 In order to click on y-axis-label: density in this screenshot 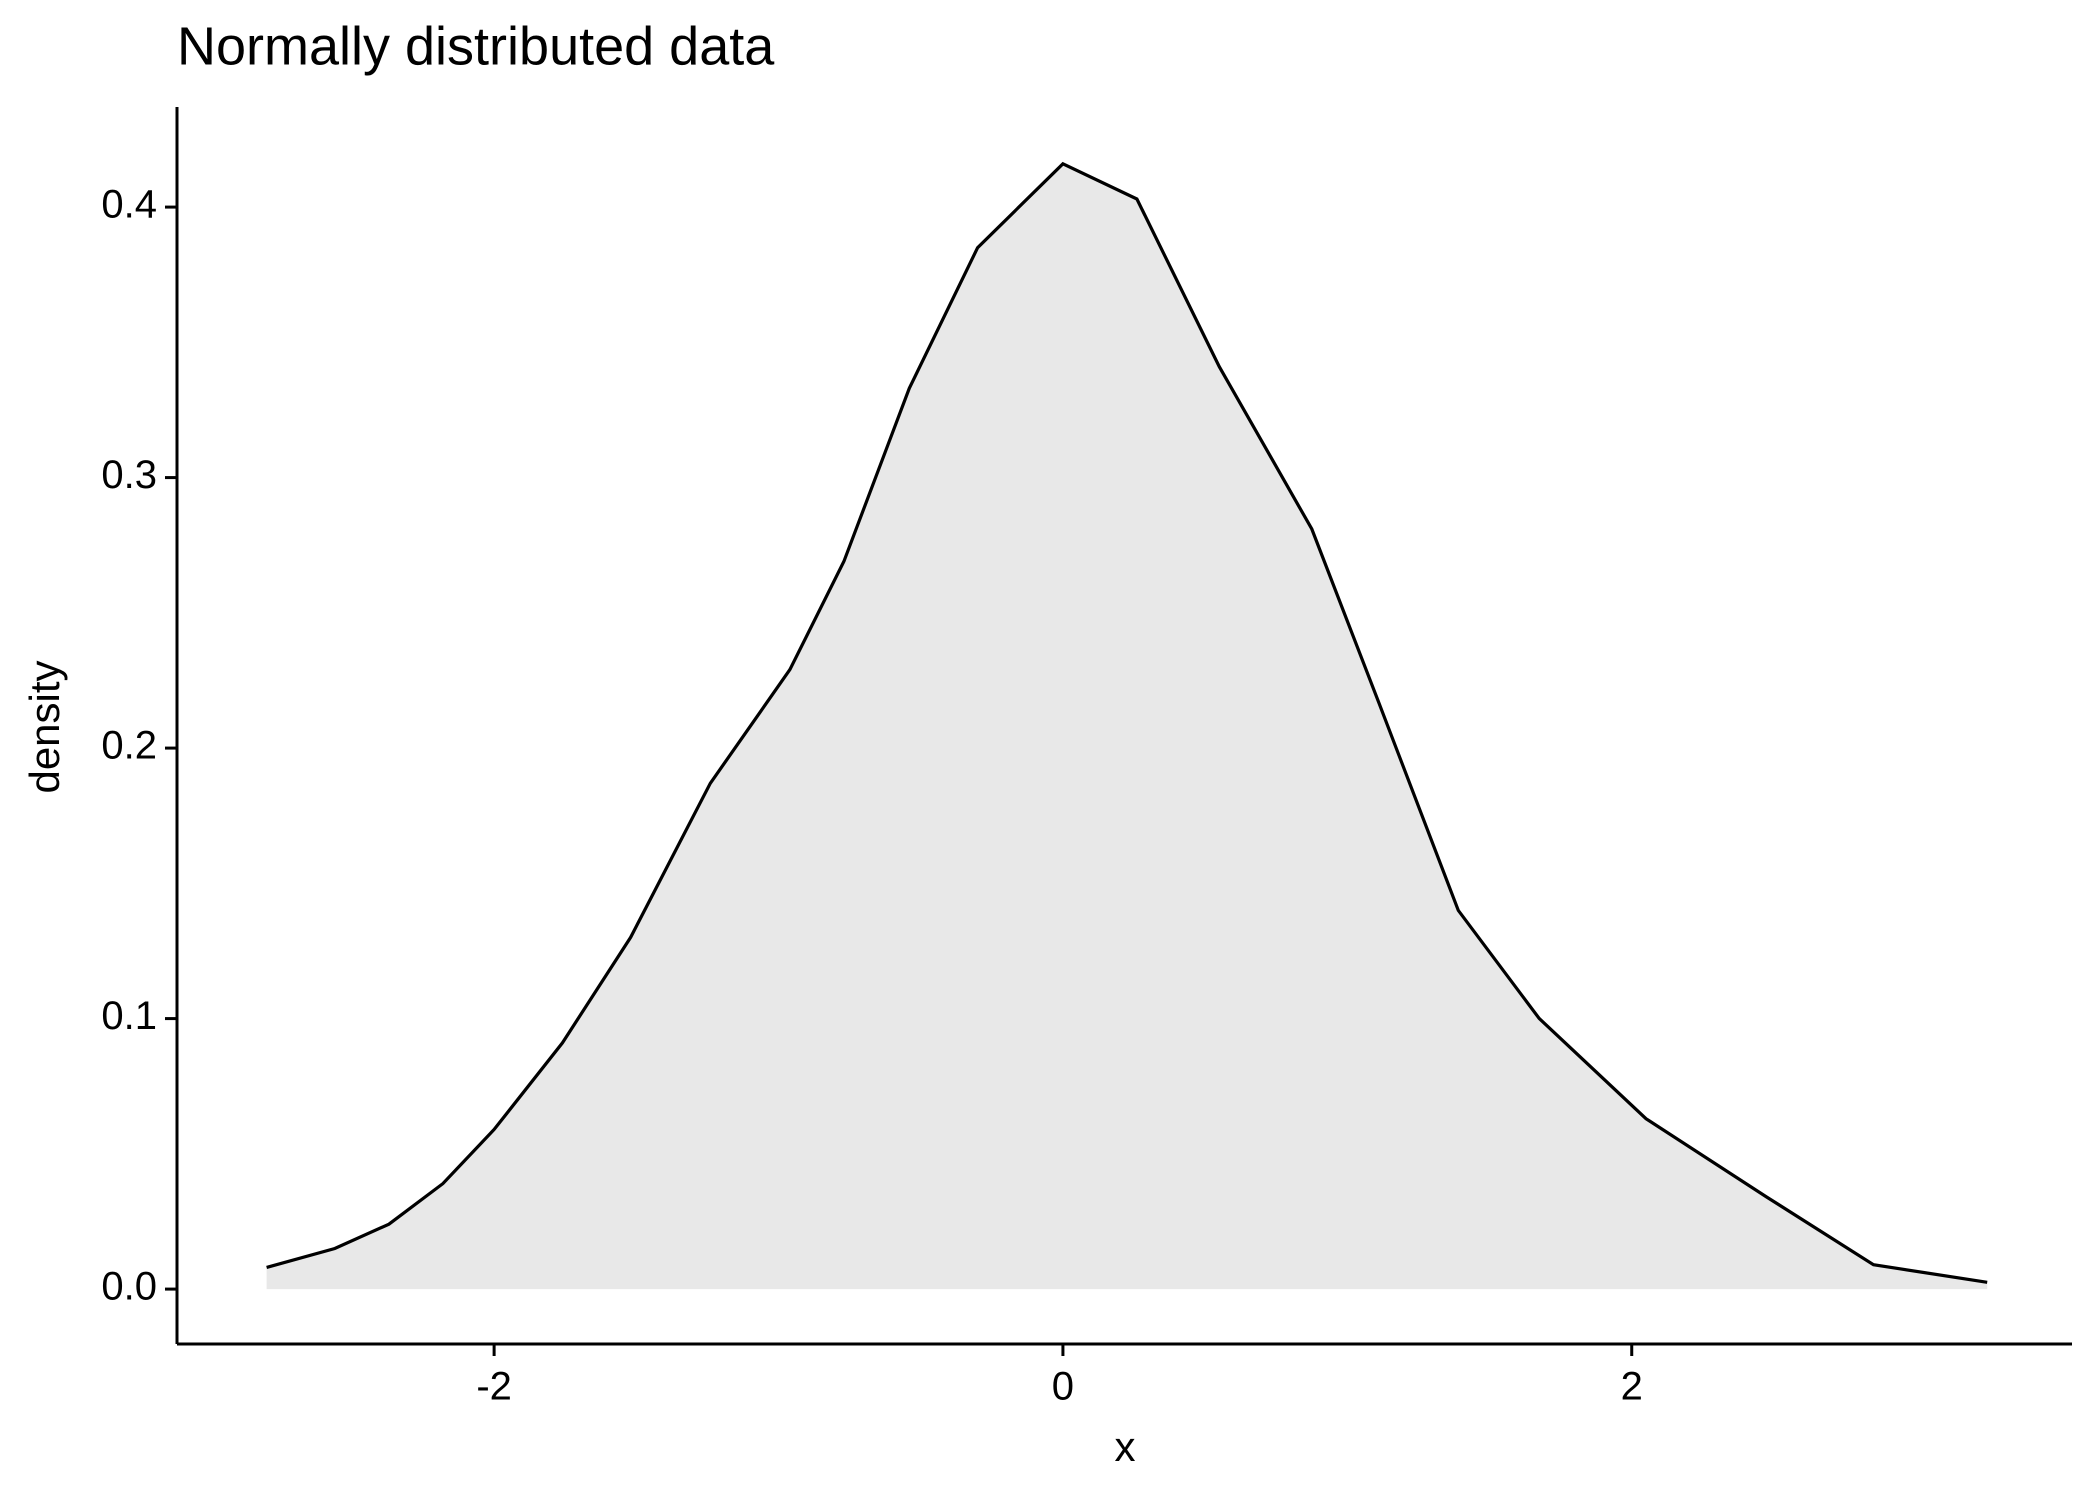, I will do `click(44, 726)`.